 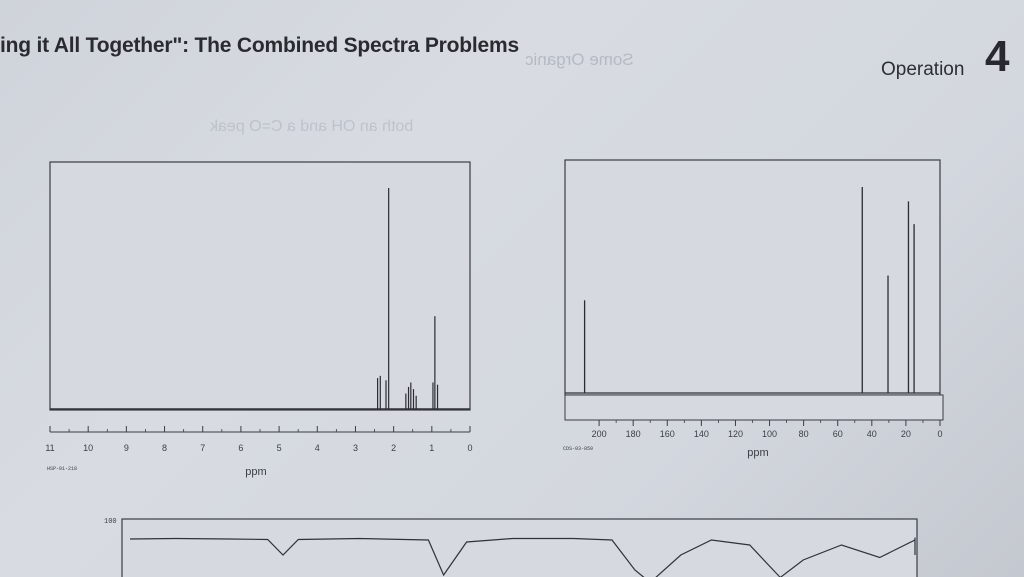 What do you see at coordinates (240, 448) in the screenshot?
I see `h-nmr-tick-label: 6` at bounding box center [240, 448].